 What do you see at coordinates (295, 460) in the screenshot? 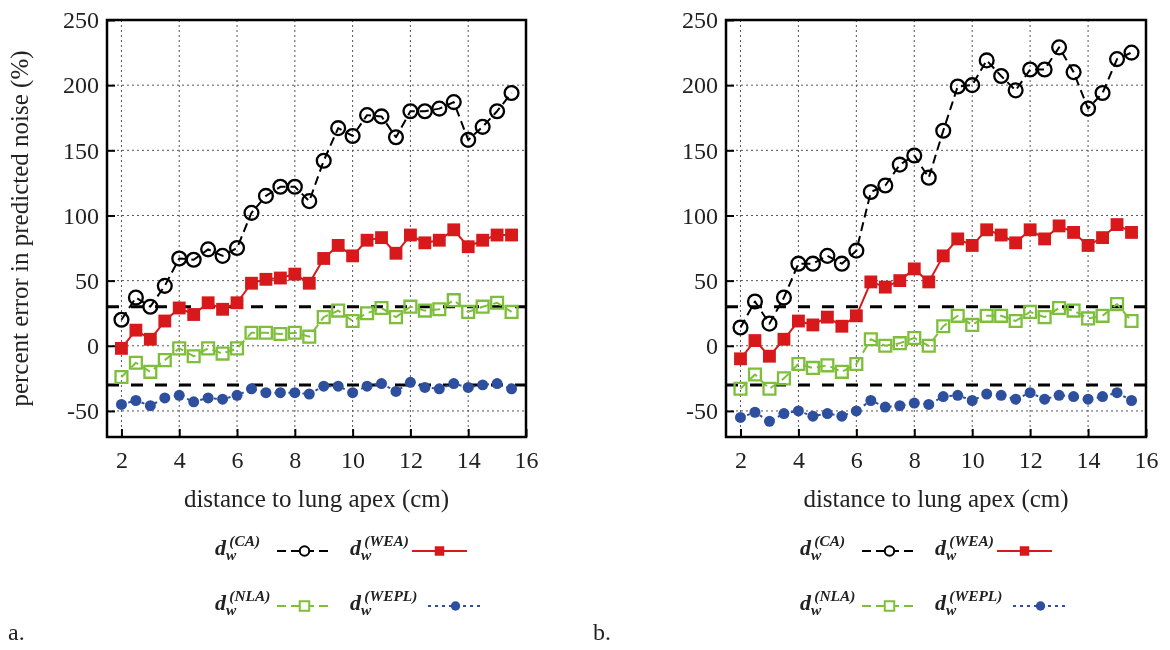
I see `x-tick-label: 8` at bounding box center [295, 460].